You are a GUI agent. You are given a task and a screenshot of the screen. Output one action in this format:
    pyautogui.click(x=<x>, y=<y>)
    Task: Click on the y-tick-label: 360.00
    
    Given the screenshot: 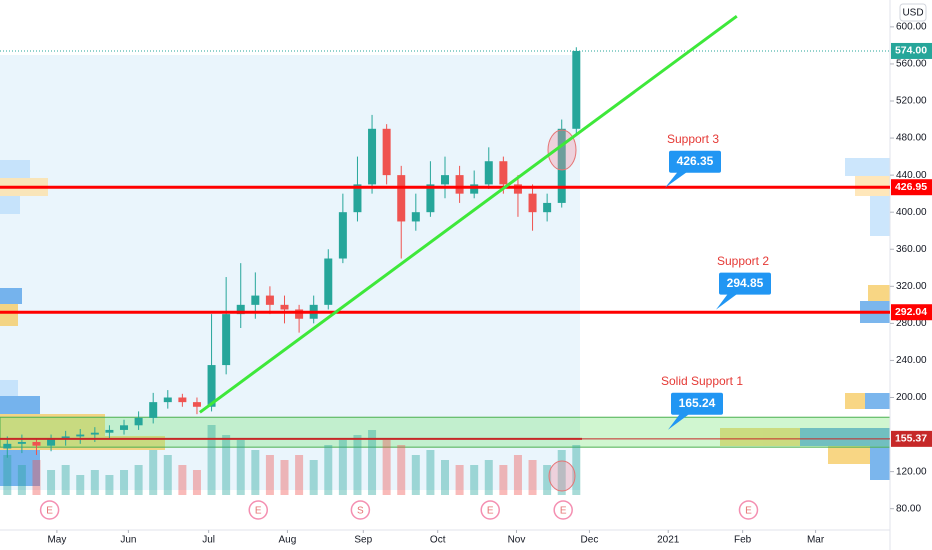 What is the action you would take?
    pyautogui.click(x=911, y=249)
    